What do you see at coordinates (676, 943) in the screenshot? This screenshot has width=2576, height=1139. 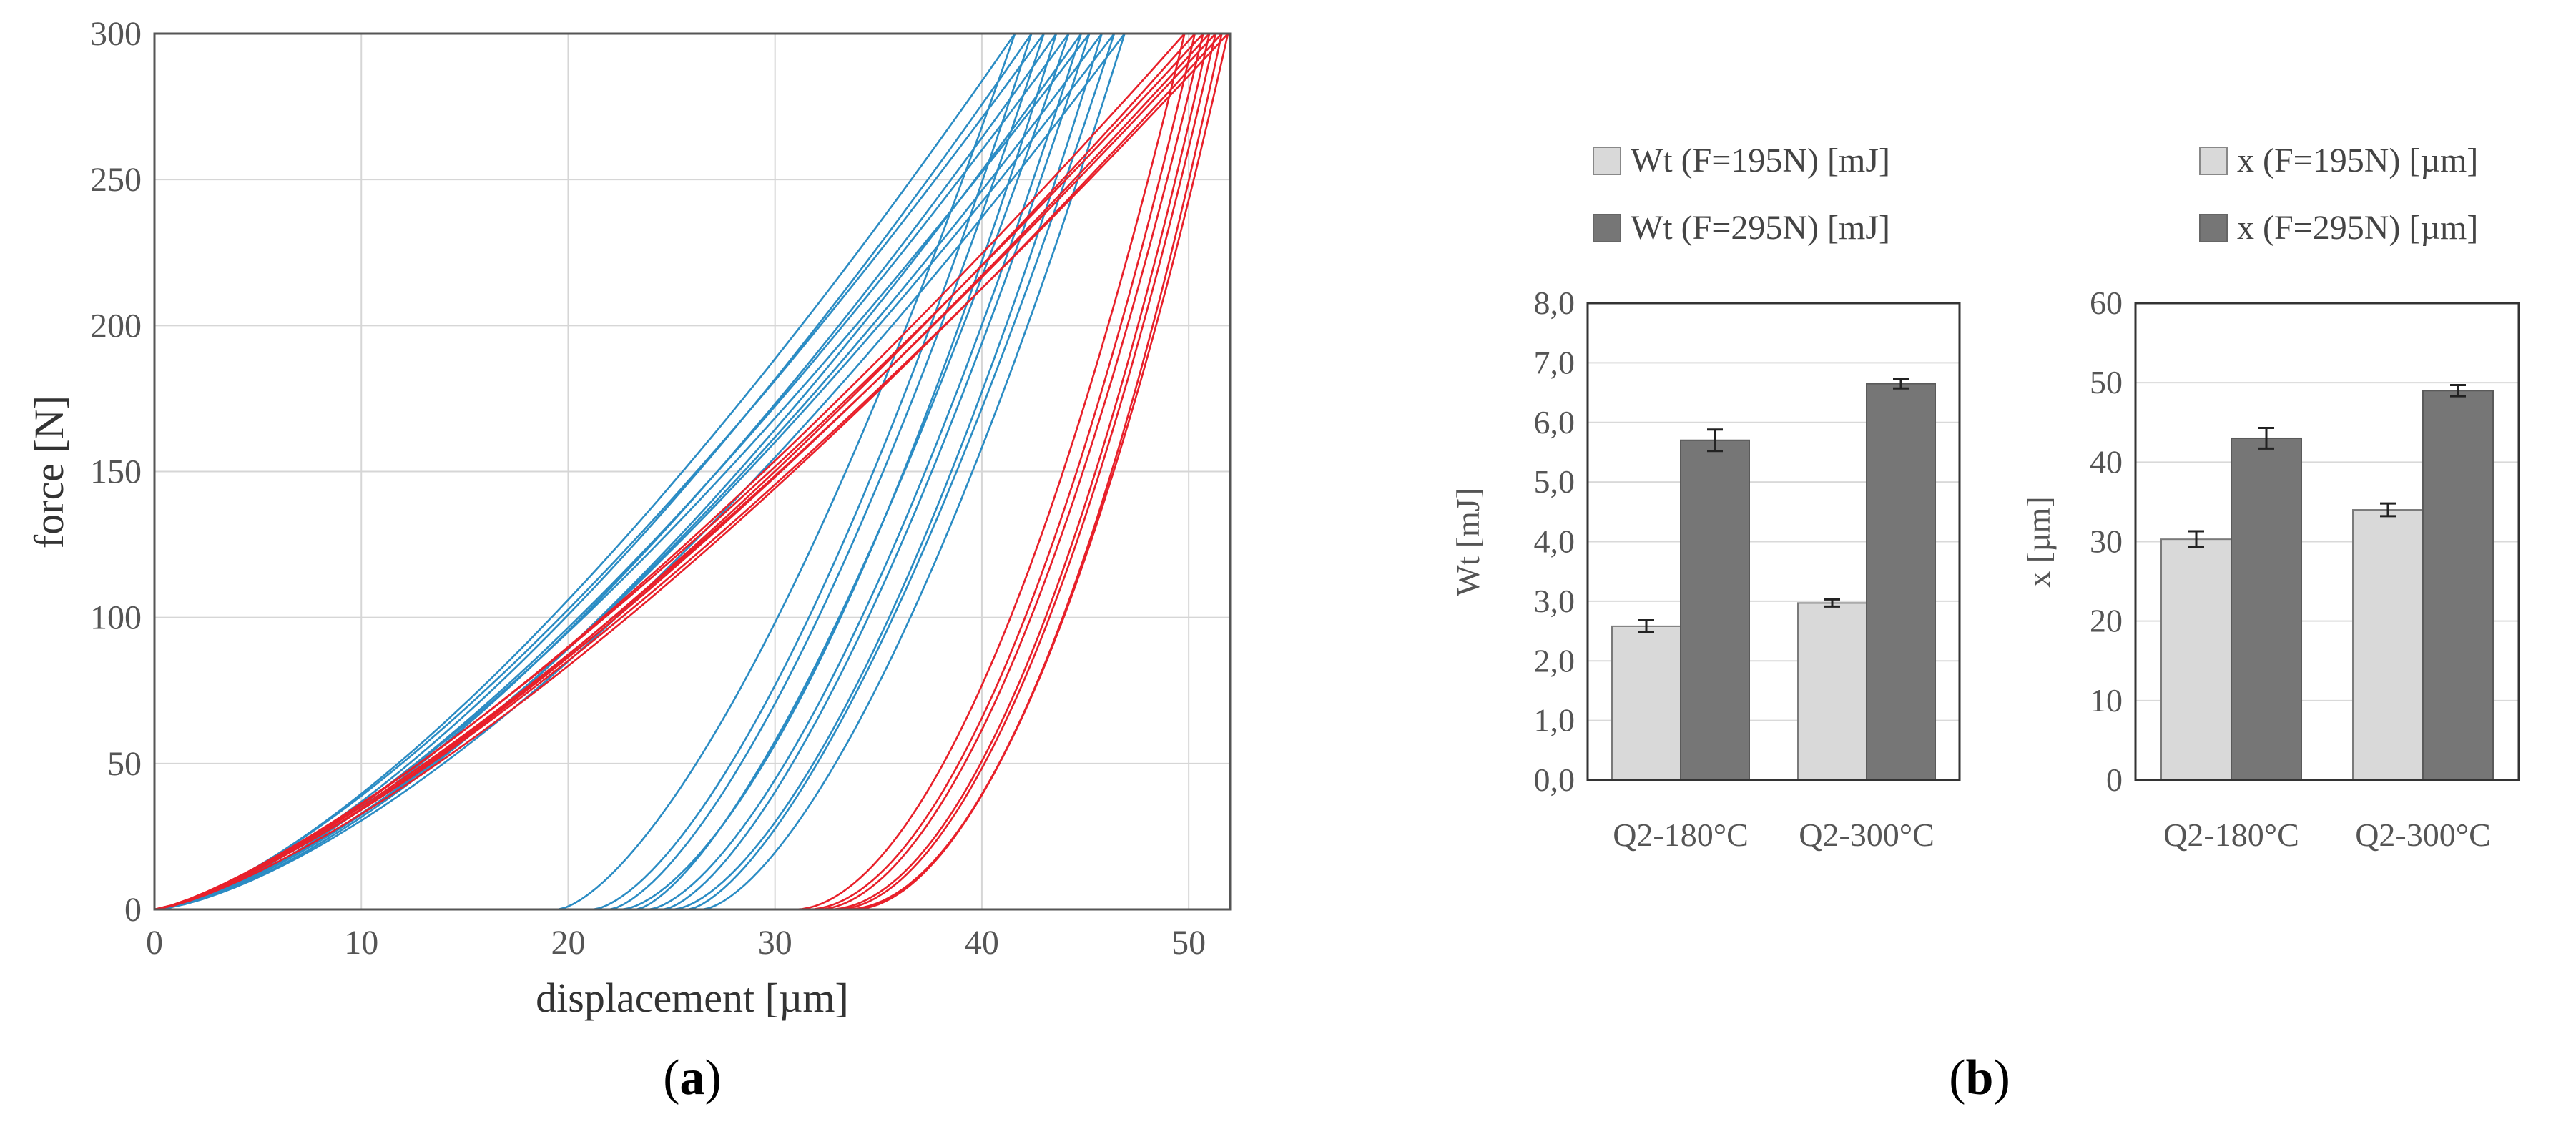 I see `panel-a-x-tick-labels: 0 10 20 30 40 50` at bounding box center [676, 943].